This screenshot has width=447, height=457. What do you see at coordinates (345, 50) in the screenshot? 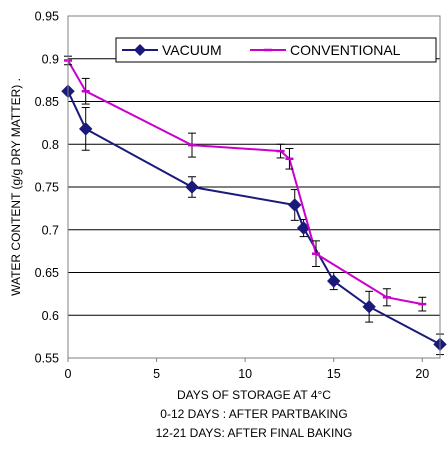
I see `legend-label-conventional: CONVENTIONAL` at bounding box center [345, 50].